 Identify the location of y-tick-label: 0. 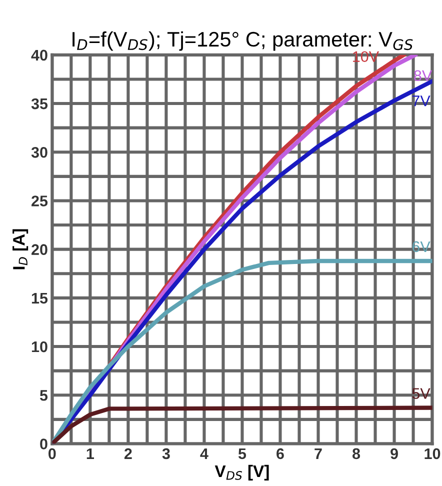
(44, 444).